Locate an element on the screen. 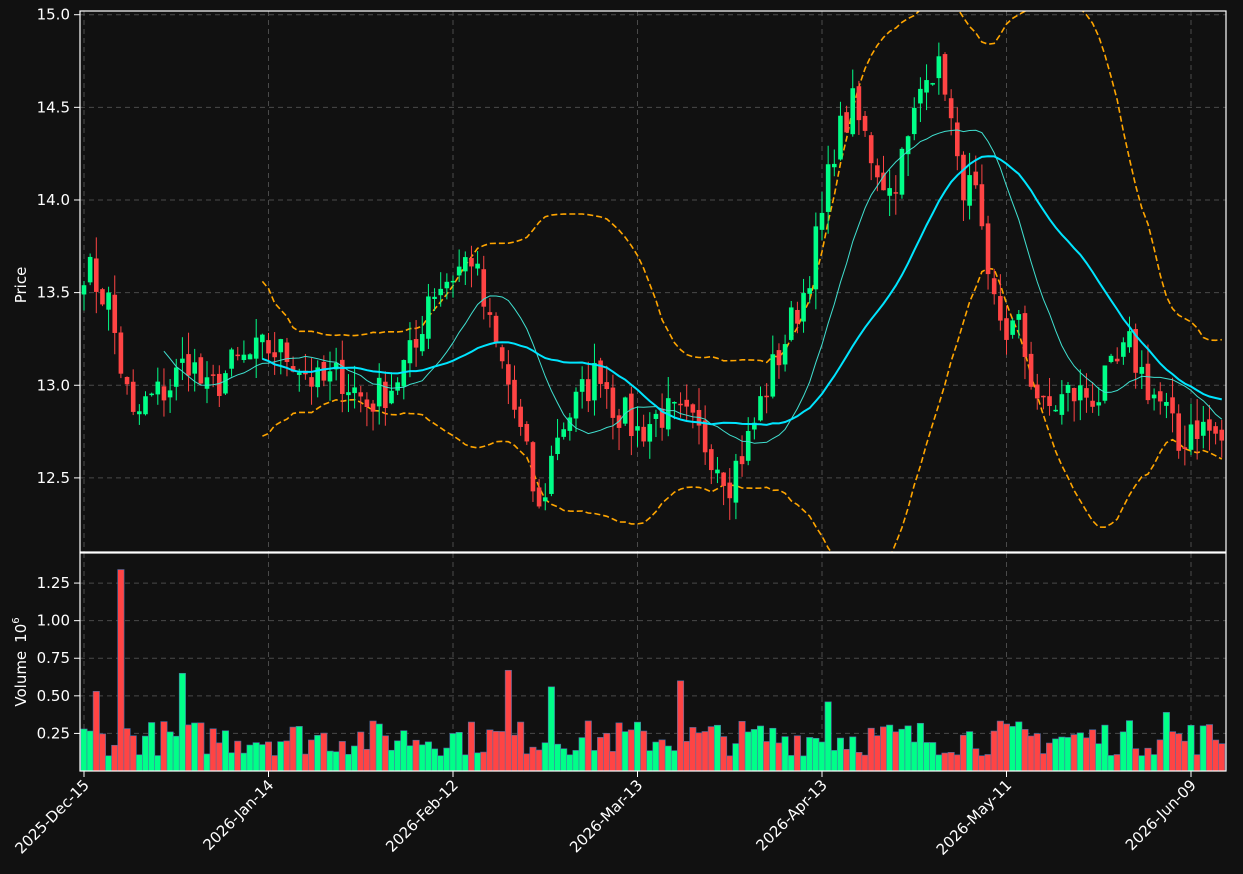  x-tick-label: 2026-Jan-14 is located at coordinates (239, 815).